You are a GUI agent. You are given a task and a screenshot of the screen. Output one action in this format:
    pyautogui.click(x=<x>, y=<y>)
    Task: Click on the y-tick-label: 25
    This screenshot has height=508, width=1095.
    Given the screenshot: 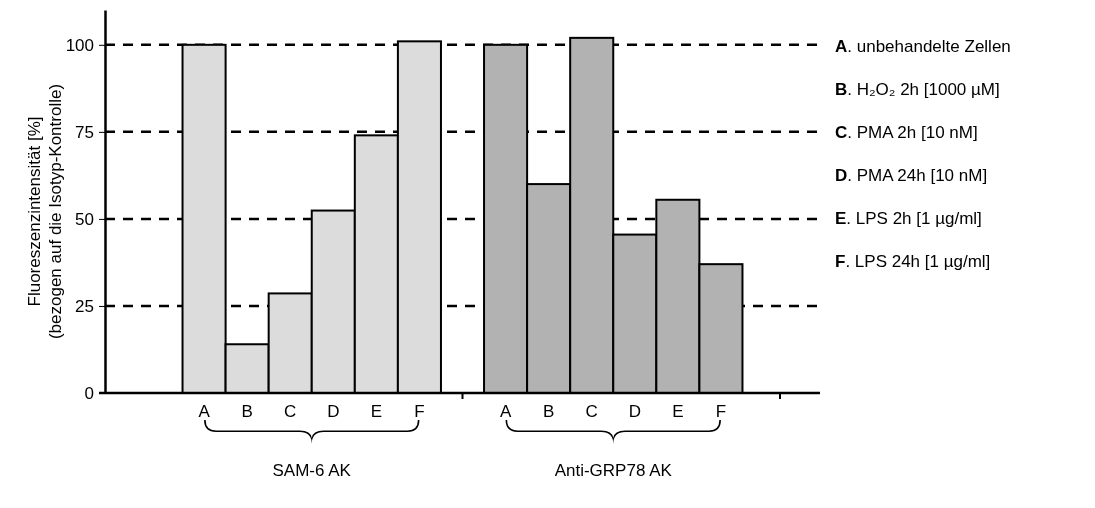 What is the action you would take?
    pyautogui.click(x=84, y=306)
    